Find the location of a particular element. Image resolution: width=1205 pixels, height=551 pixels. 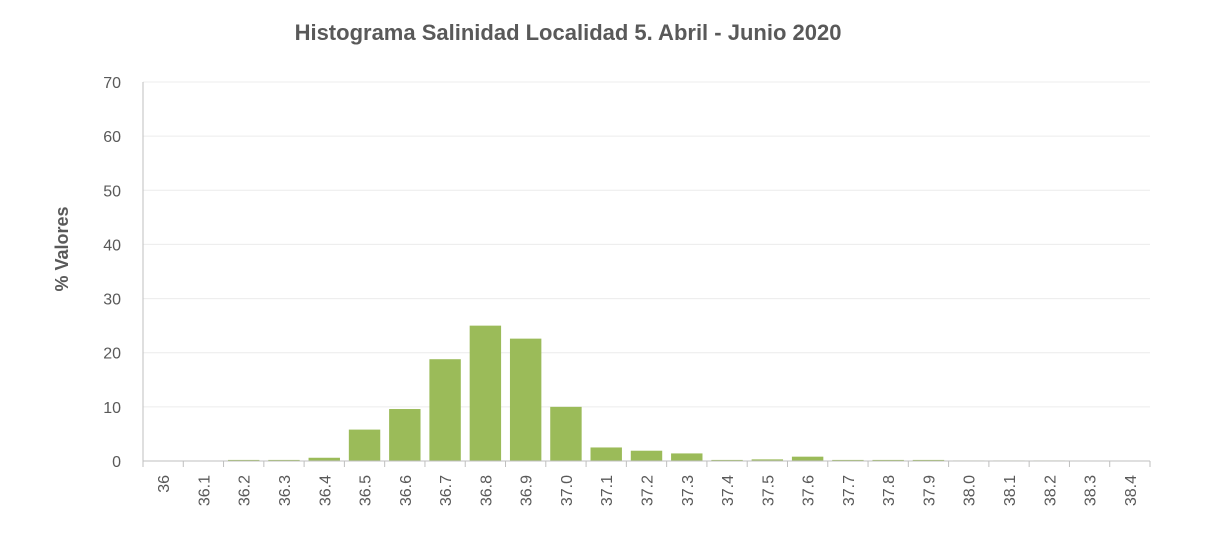

x-tick-label: 36.8 is located at coordinates (486, 490).